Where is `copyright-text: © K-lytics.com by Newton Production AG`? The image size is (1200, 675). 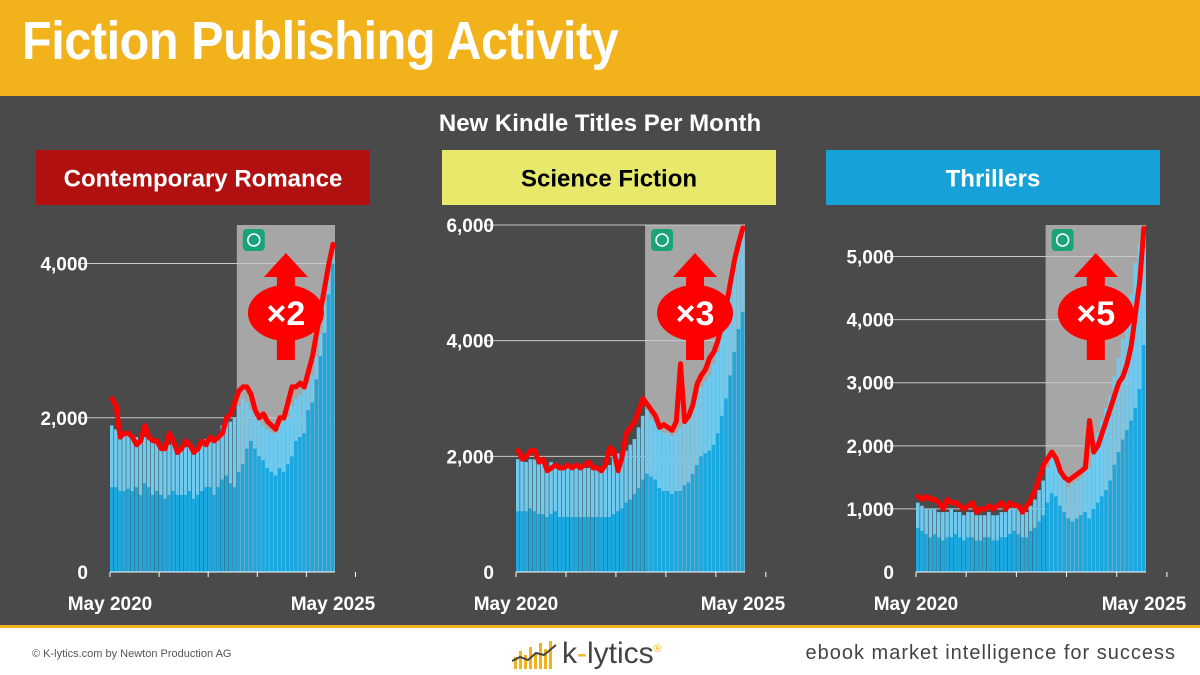
copyright-text: © K-lytics.com by Newton Production AG is located at coordinates (132, 654).